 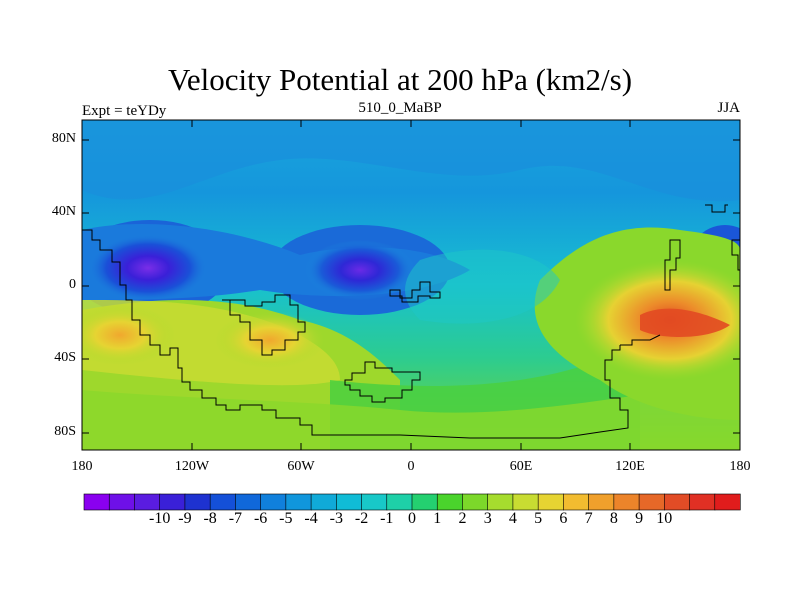 What do you see at coordinates (63, 211) in the screenshot?
I see `lat-label-40n: 40N` at bounding box center [63, 211].